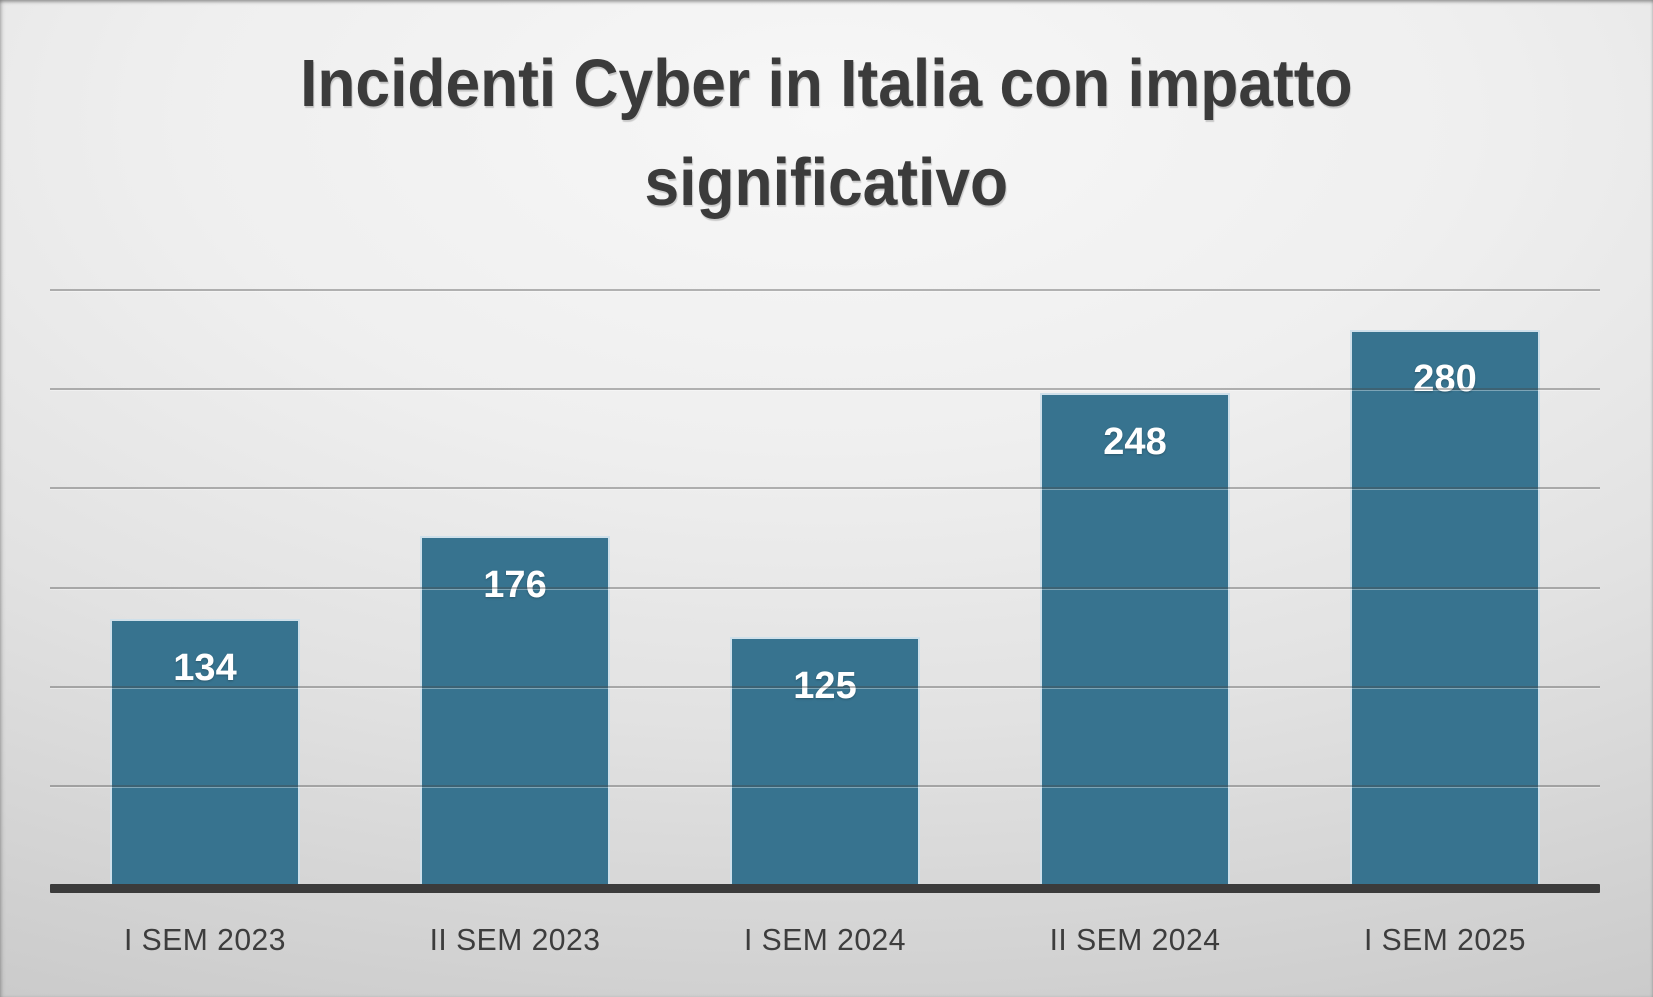  I want to click on bar-i-sem-2024: 125, so click(825, 761).